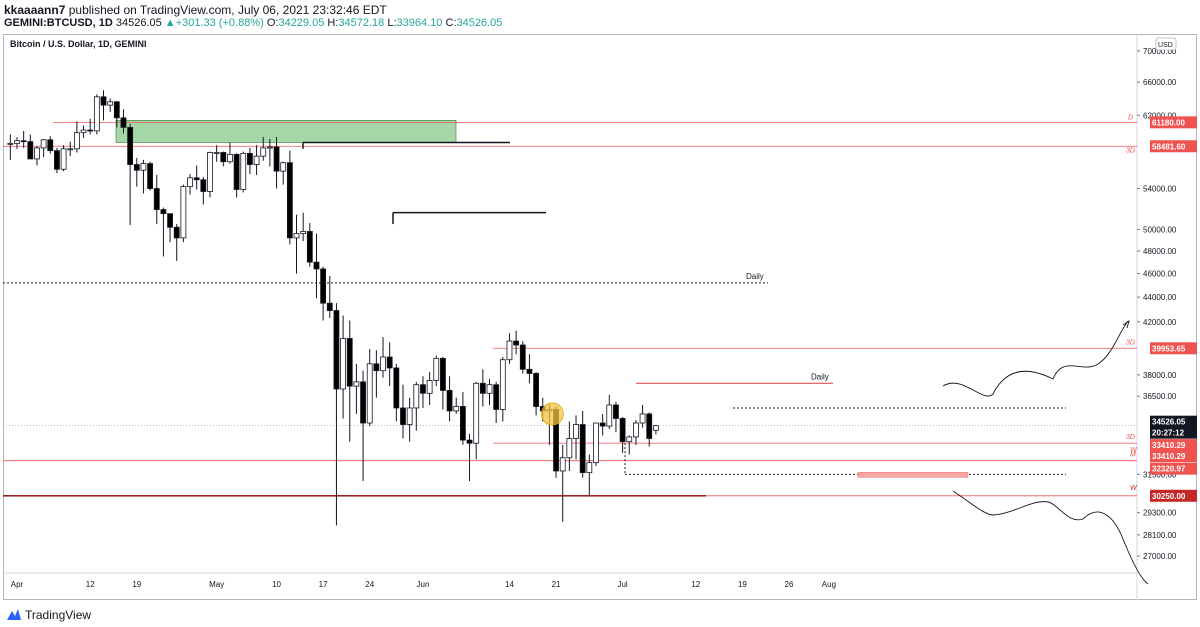  Describe the element at coordinates (35, 10) in the screenshot. I see `author-name: kkaaaann7` at that location.